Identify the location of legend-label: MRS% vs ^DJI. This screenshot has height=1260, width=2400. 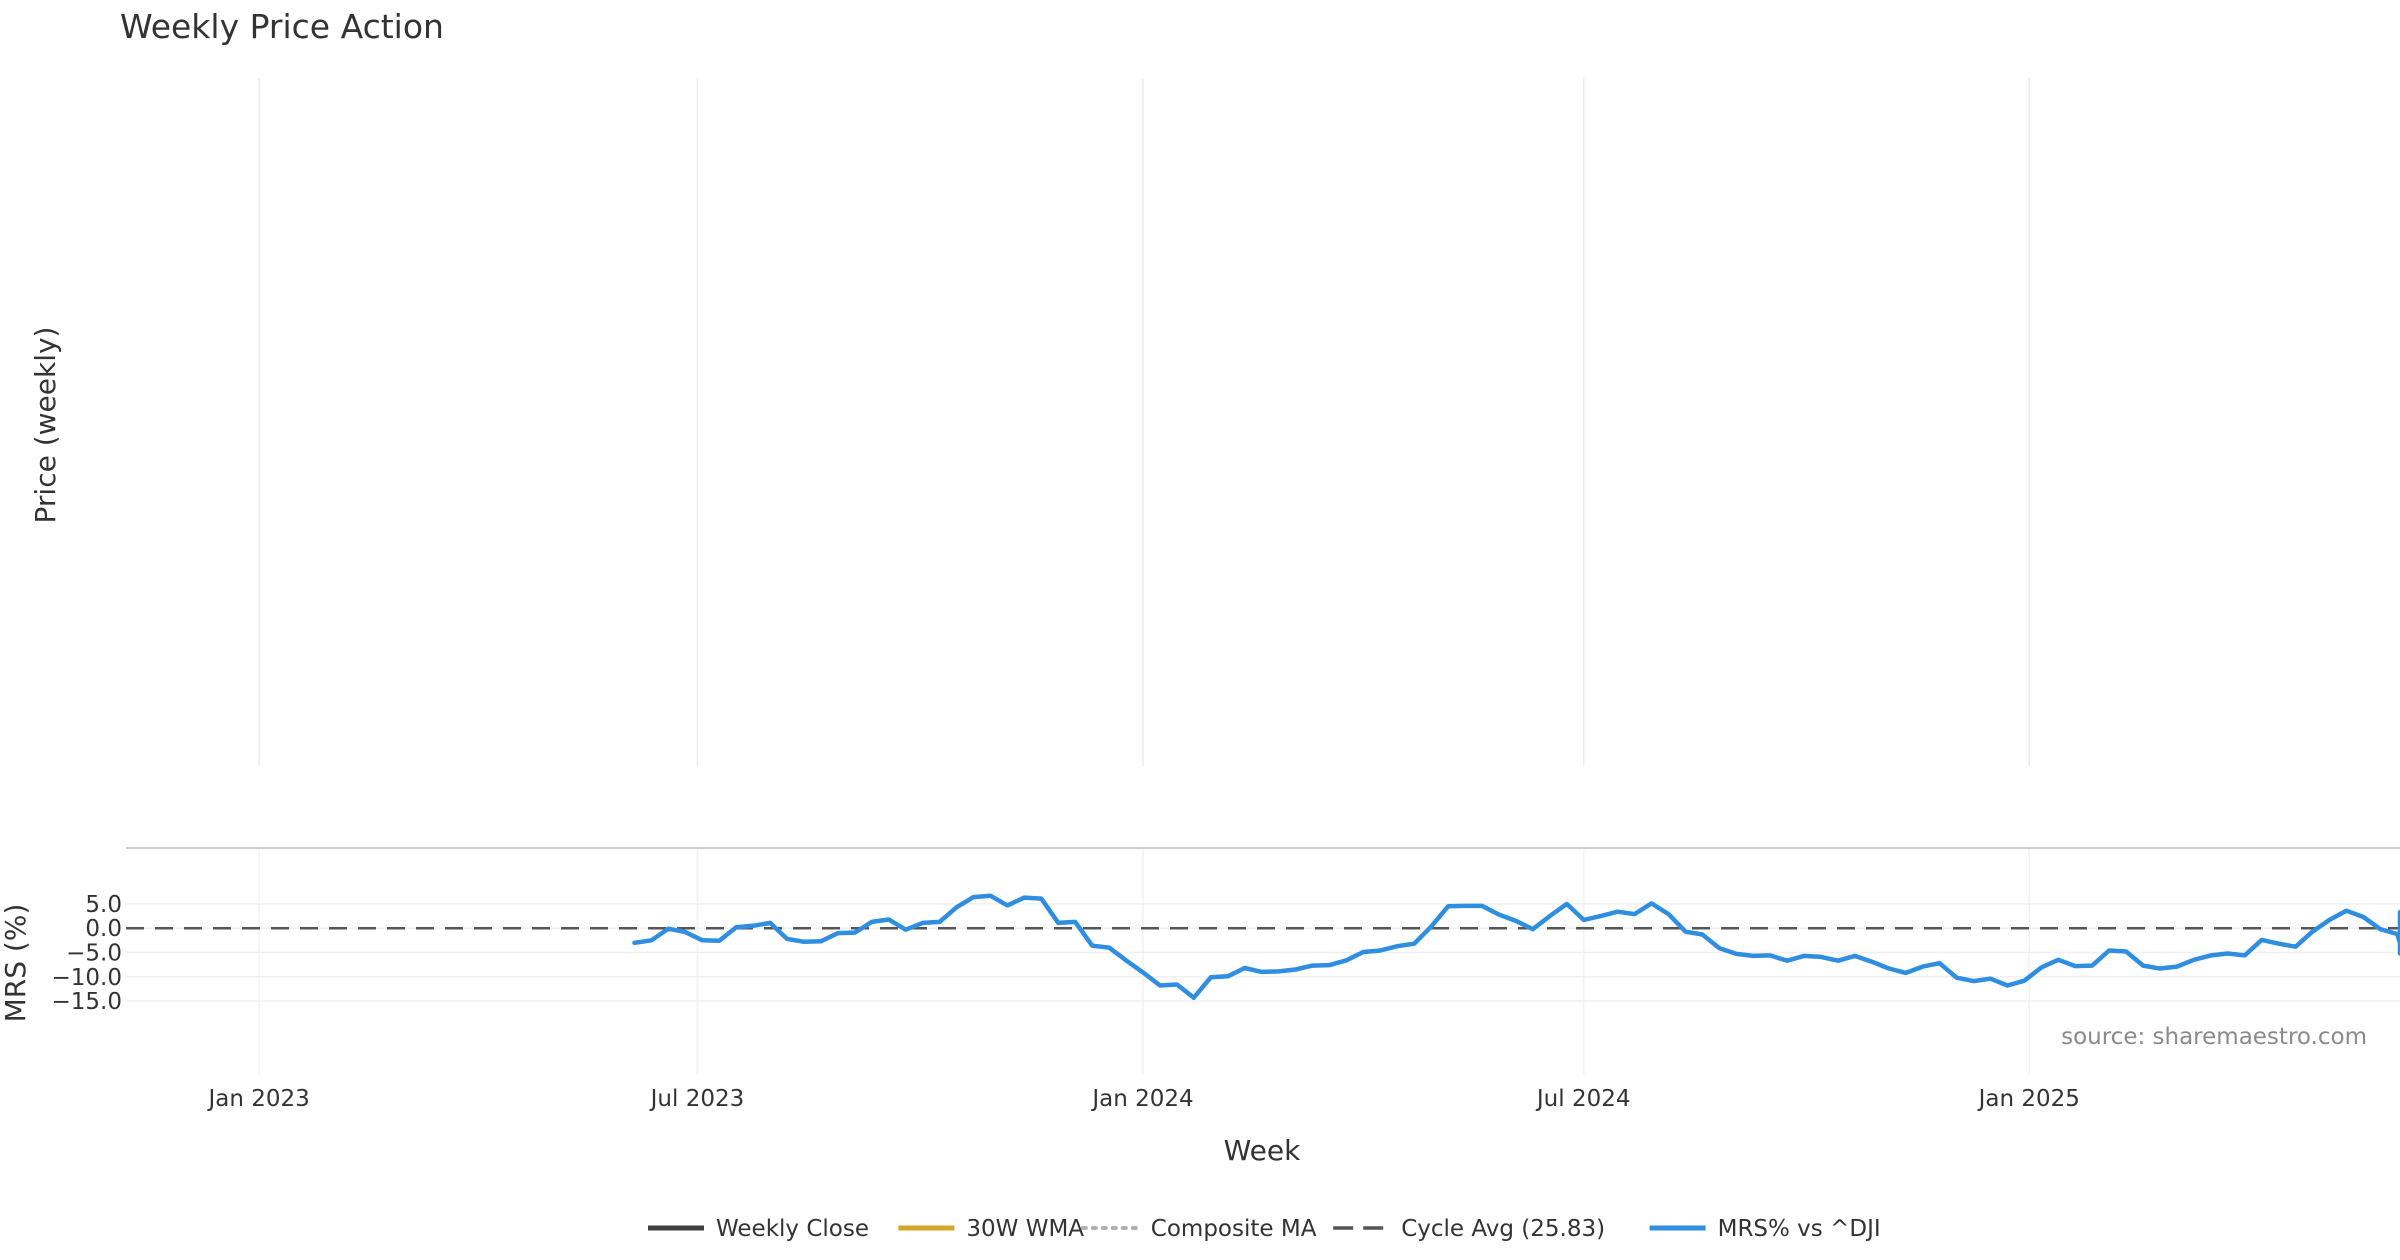
(1799, 1229).